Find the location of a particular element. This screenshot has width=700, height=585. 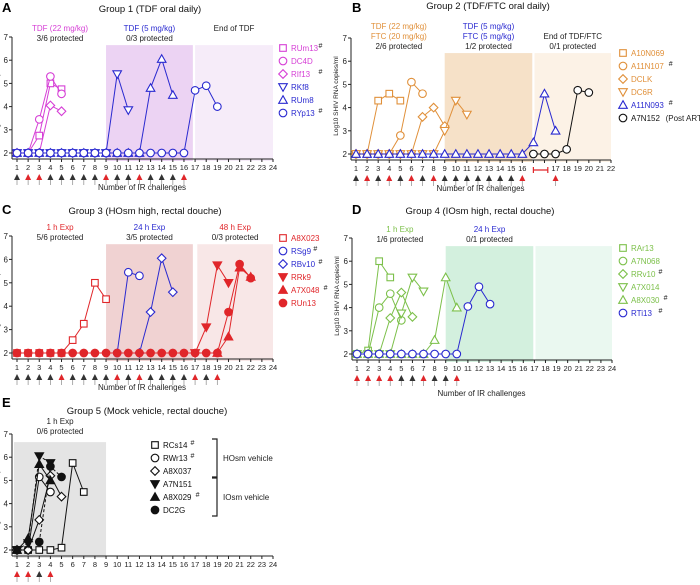

phase-protected: 0/1 protected is located at coordinates (489, 239).